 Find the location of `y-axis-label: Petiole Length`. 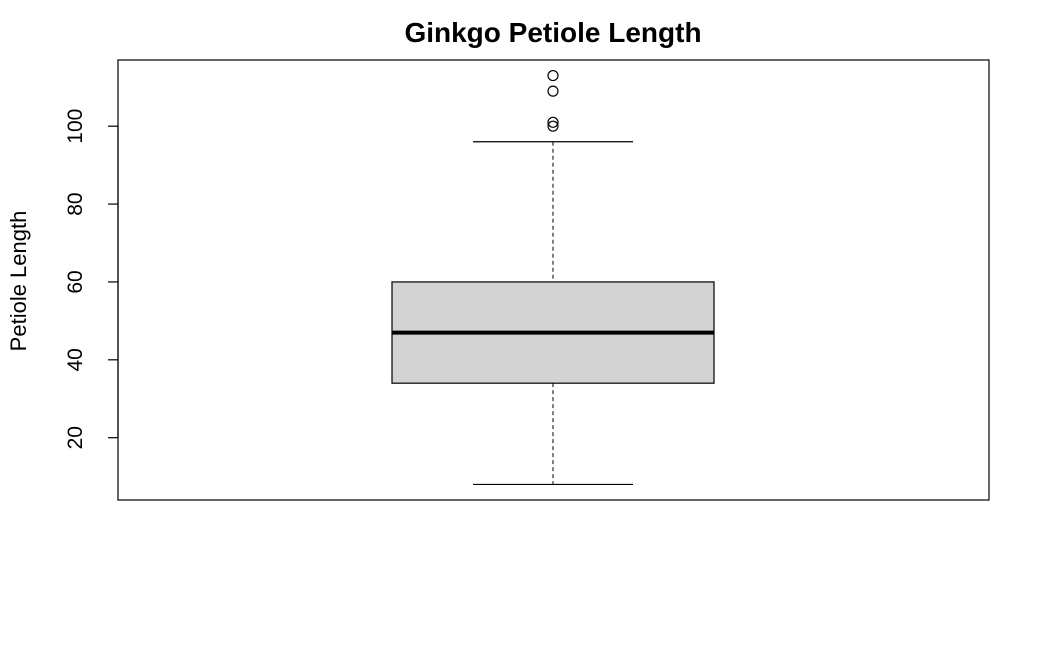

y-axis-label: Petiole Length is located at coordinates (18, 281).